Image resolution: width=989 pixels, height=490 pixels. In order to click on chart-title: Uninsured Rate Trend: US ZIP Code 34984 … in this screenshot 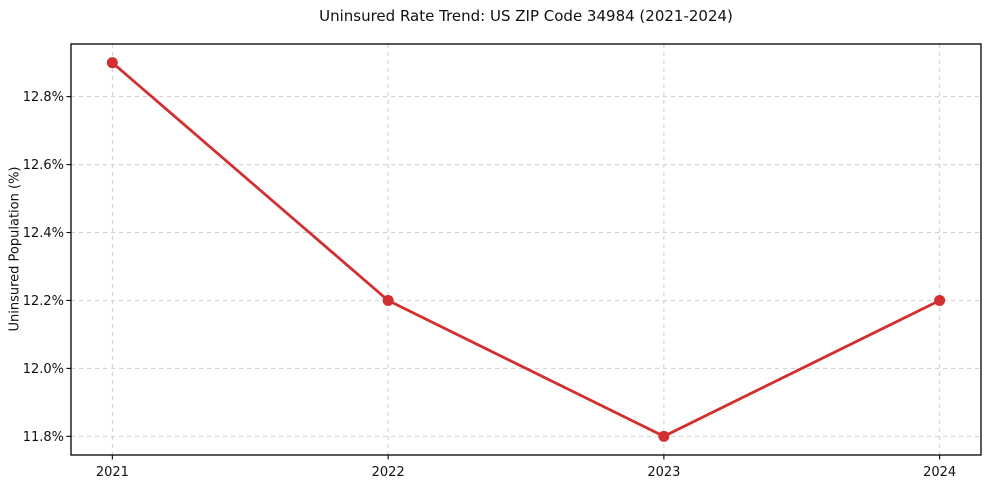, I will do `click(526, 16)`.